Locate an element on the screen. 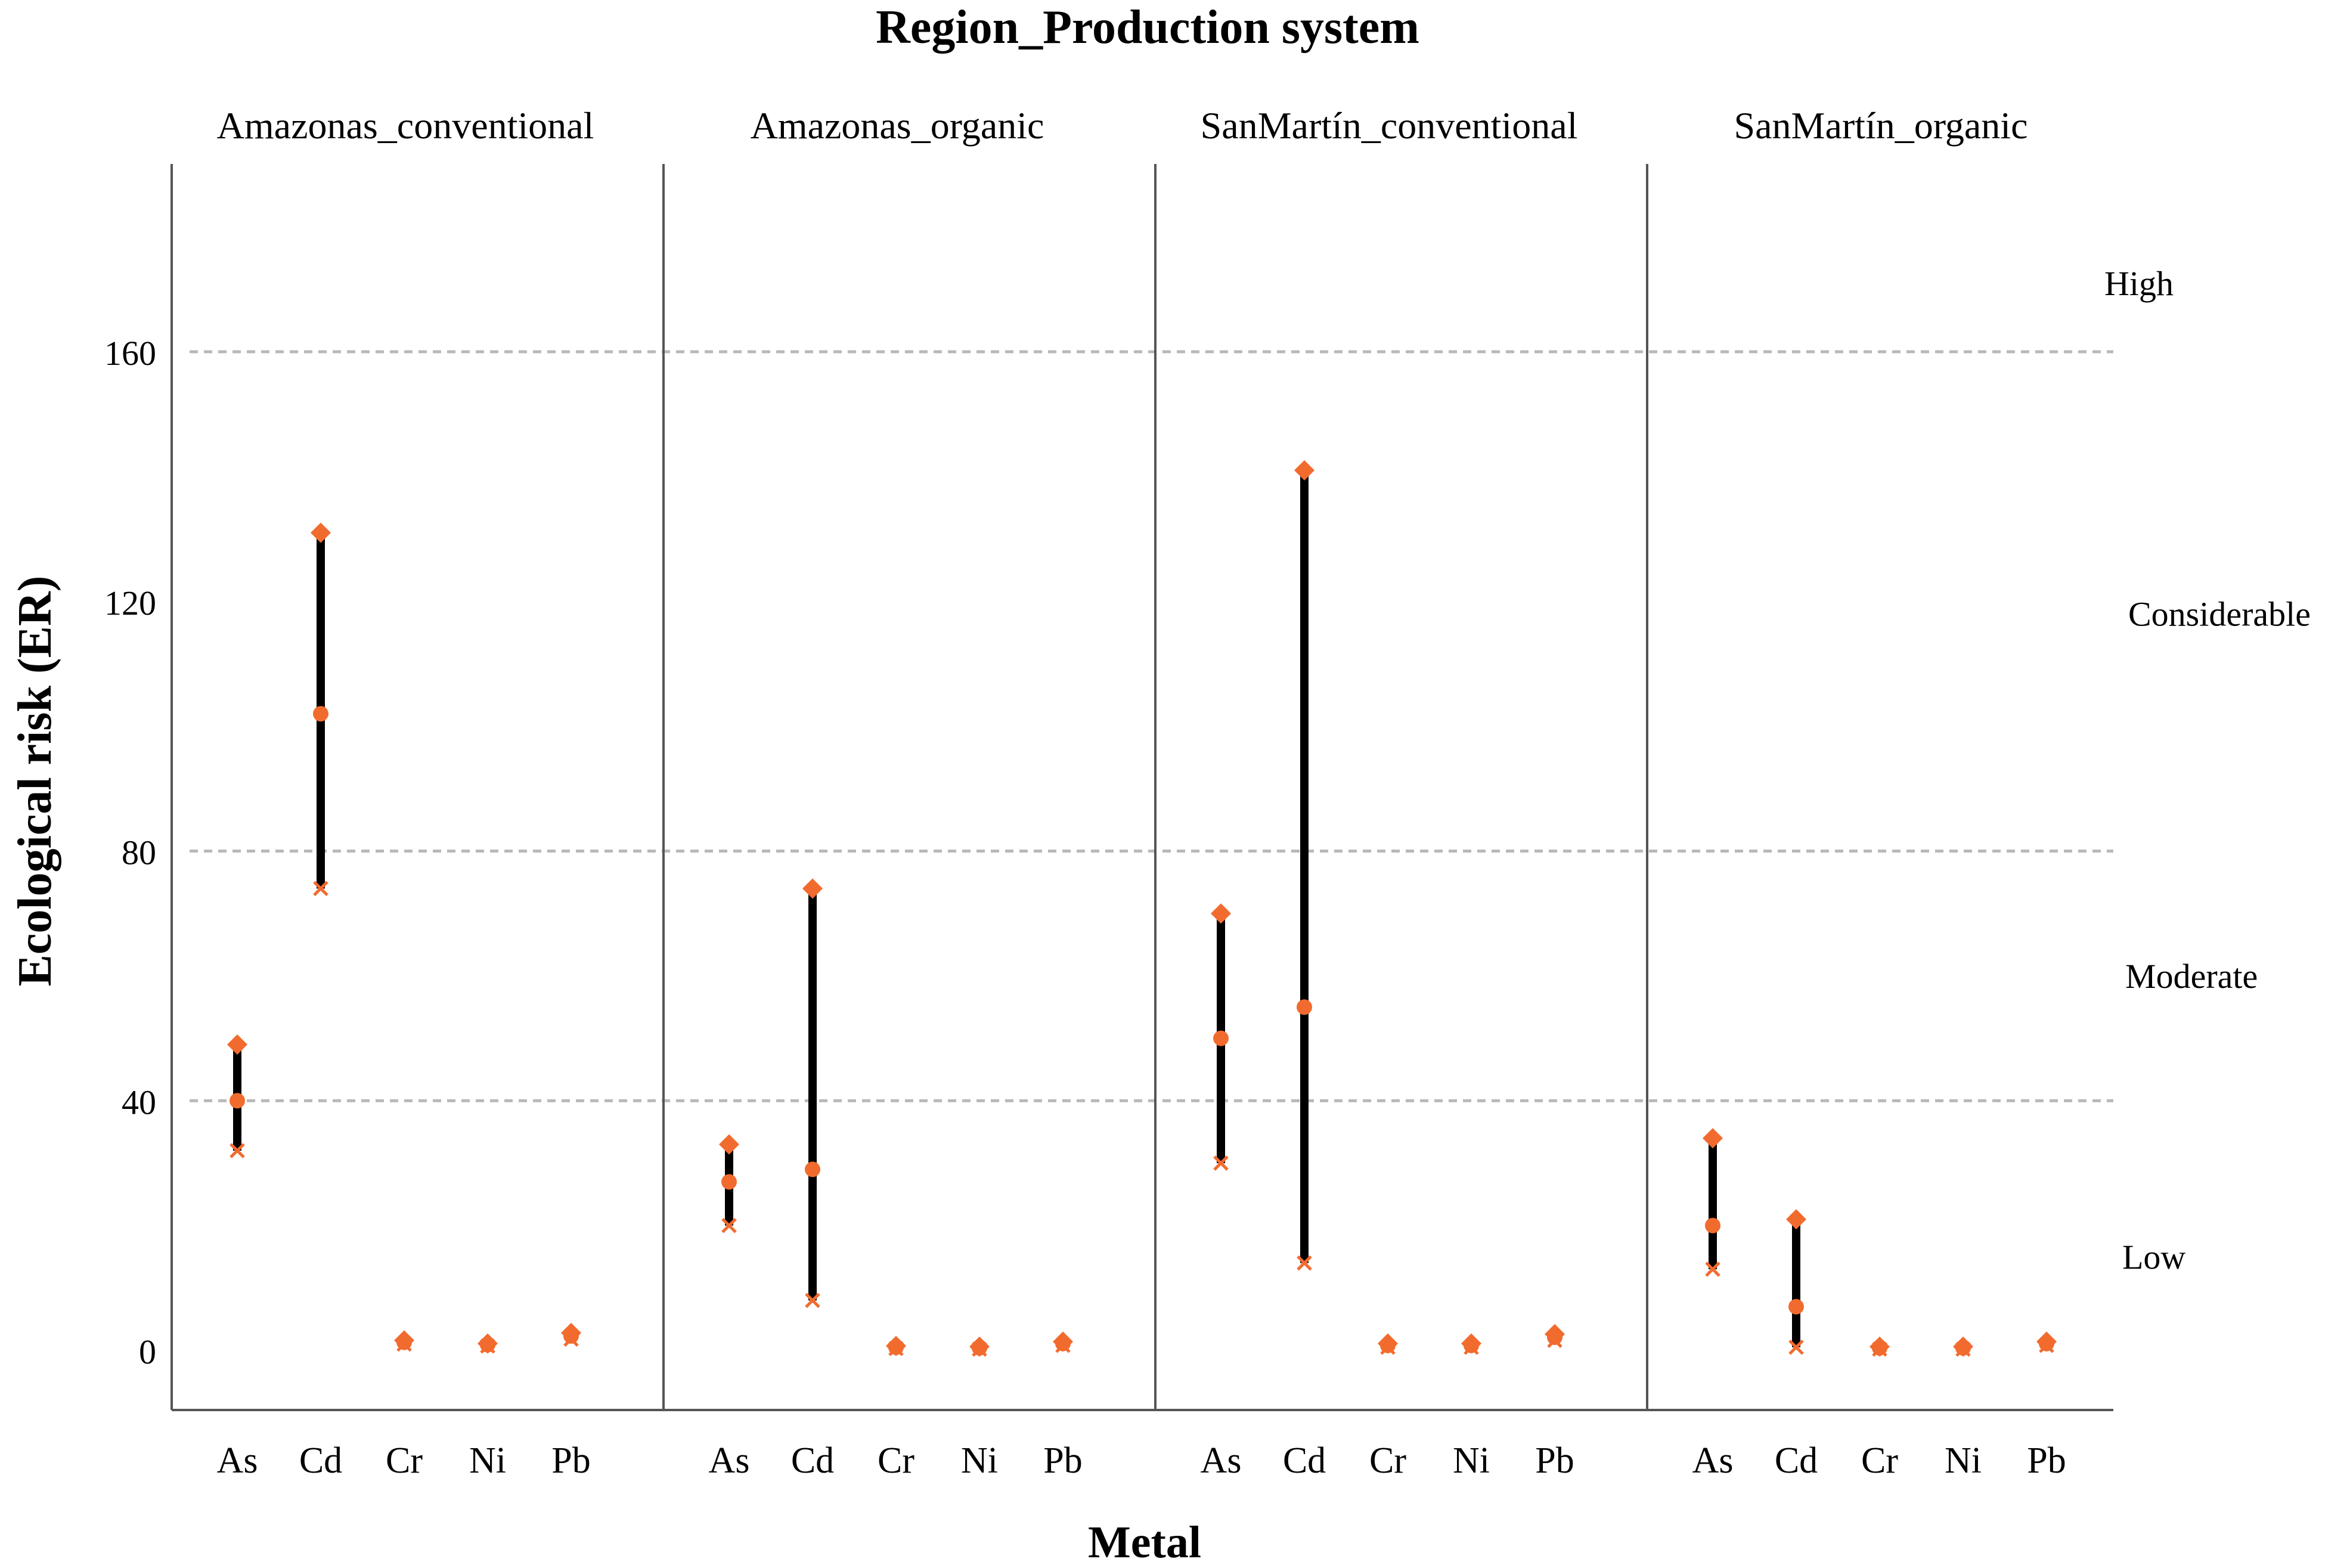 The height and width of the screenshot is (1568, 2350). panel-title: Amazonas_conventional is located at coordinates (405, 125).